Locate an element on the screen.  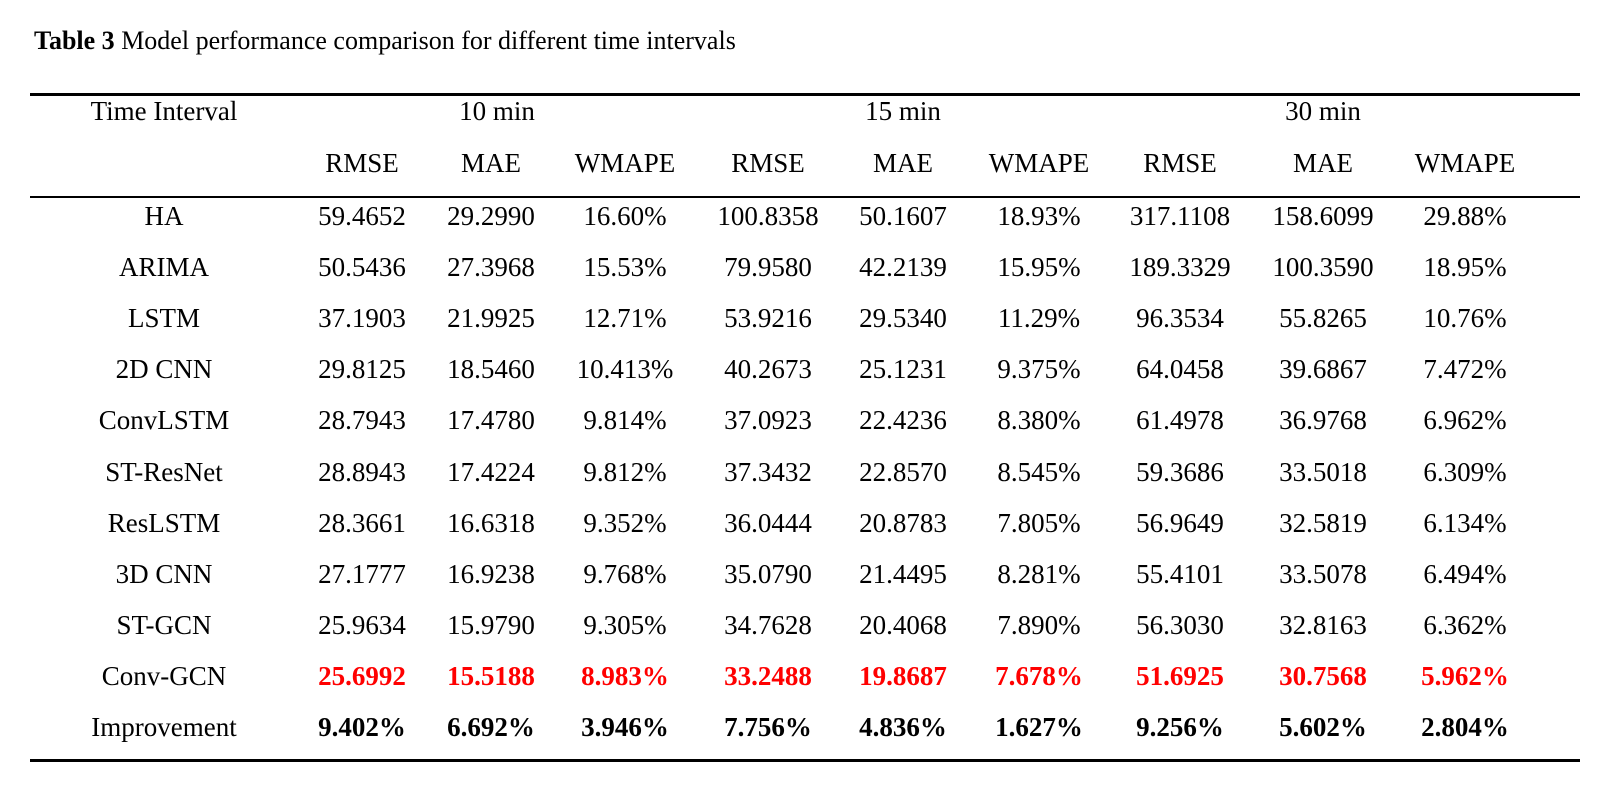
row-10-value-3: 7.756% is located at coordinates (768, 727).